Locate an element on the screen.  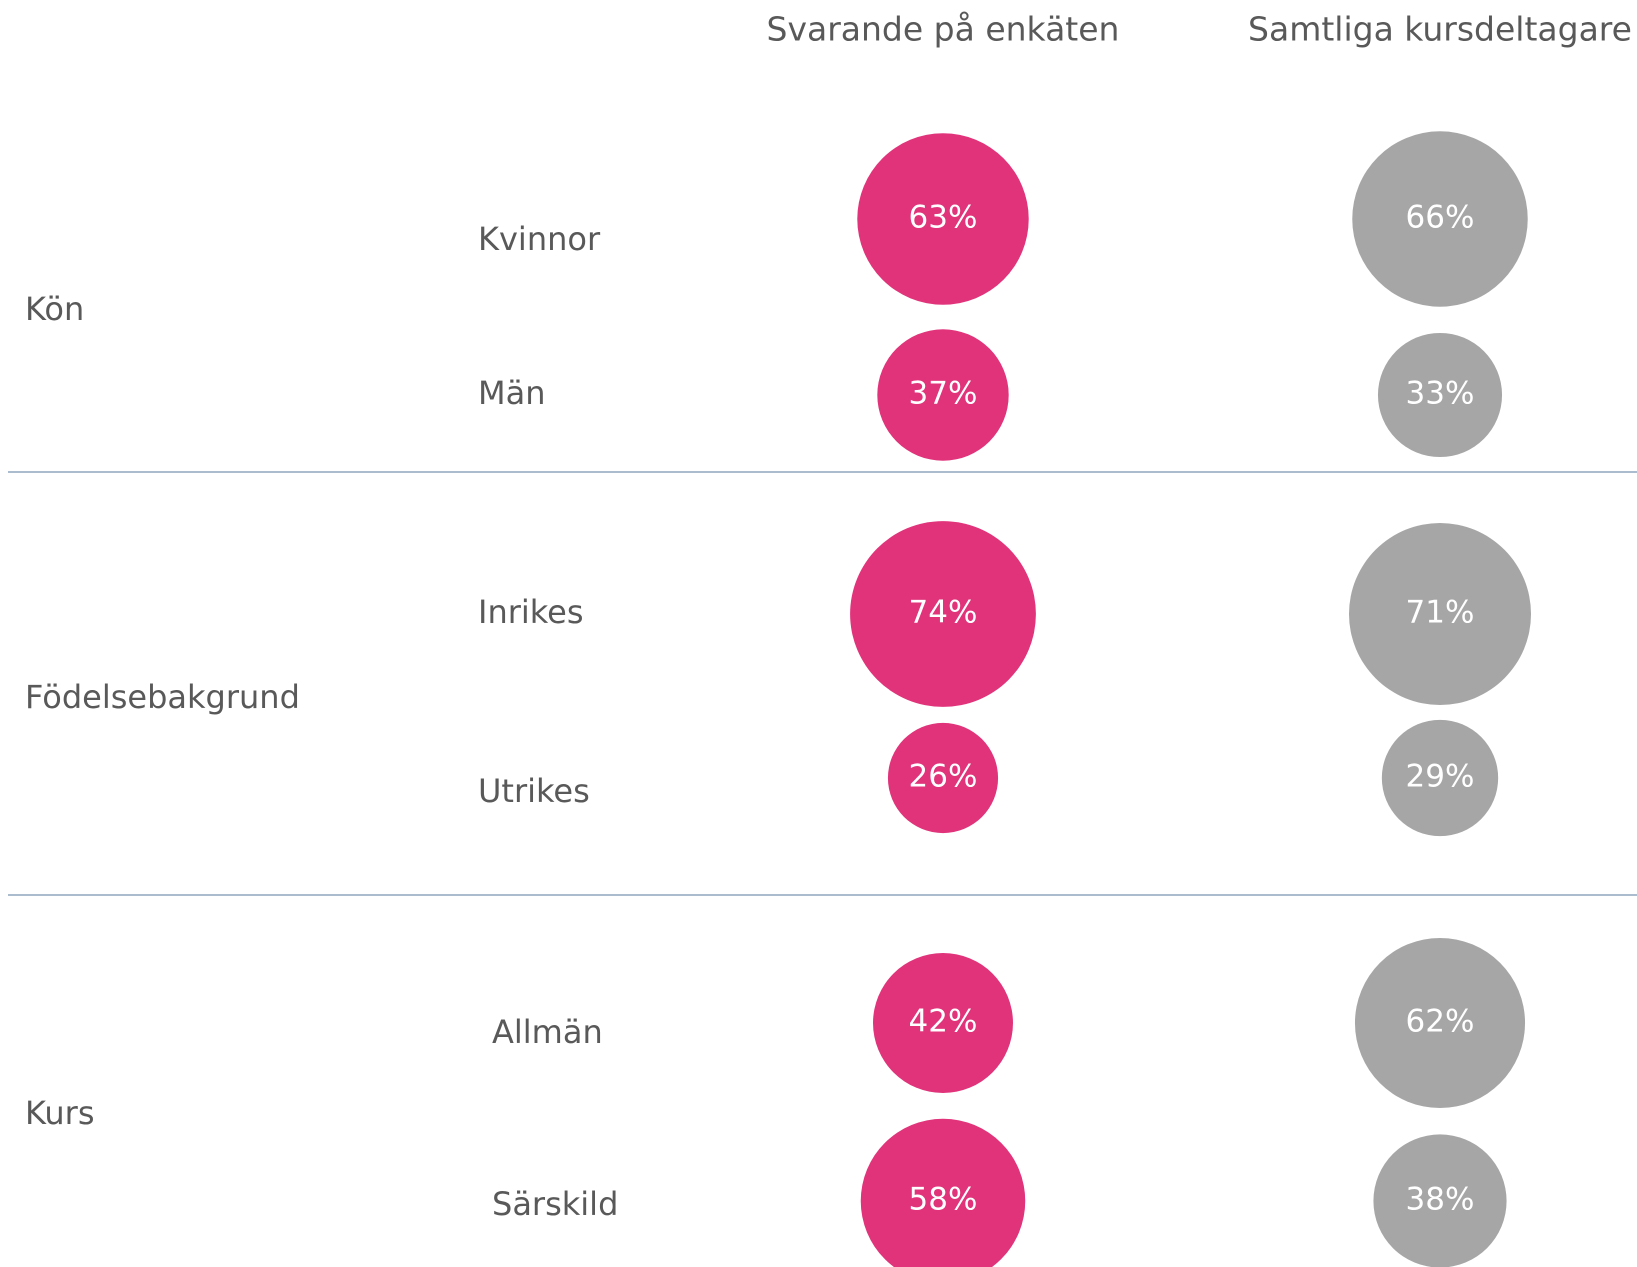
value-label: 33% is located at coordinates (1440, 394).